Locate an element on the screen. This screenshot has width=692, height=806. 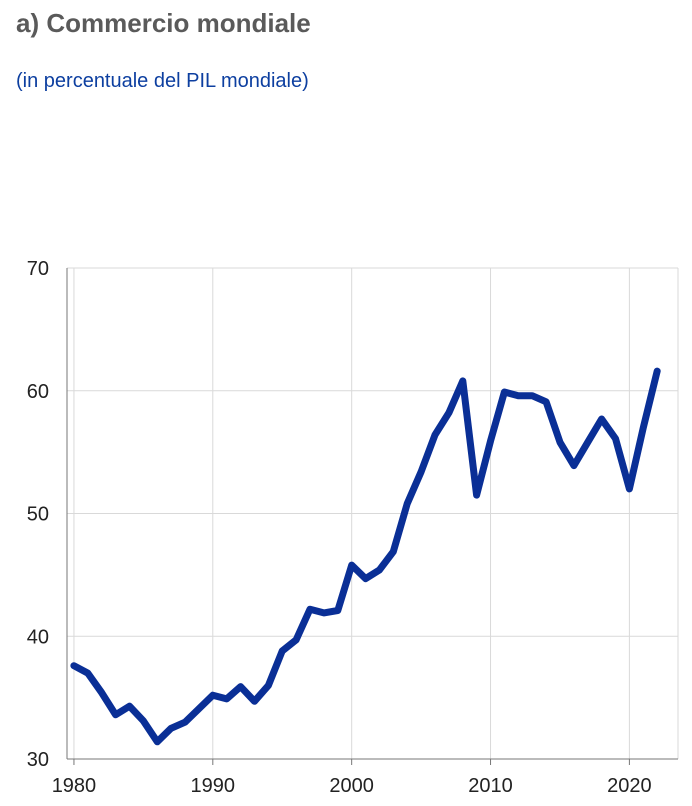
chart-title: a) Commercio mondiale is located at coordinates (163, 23).